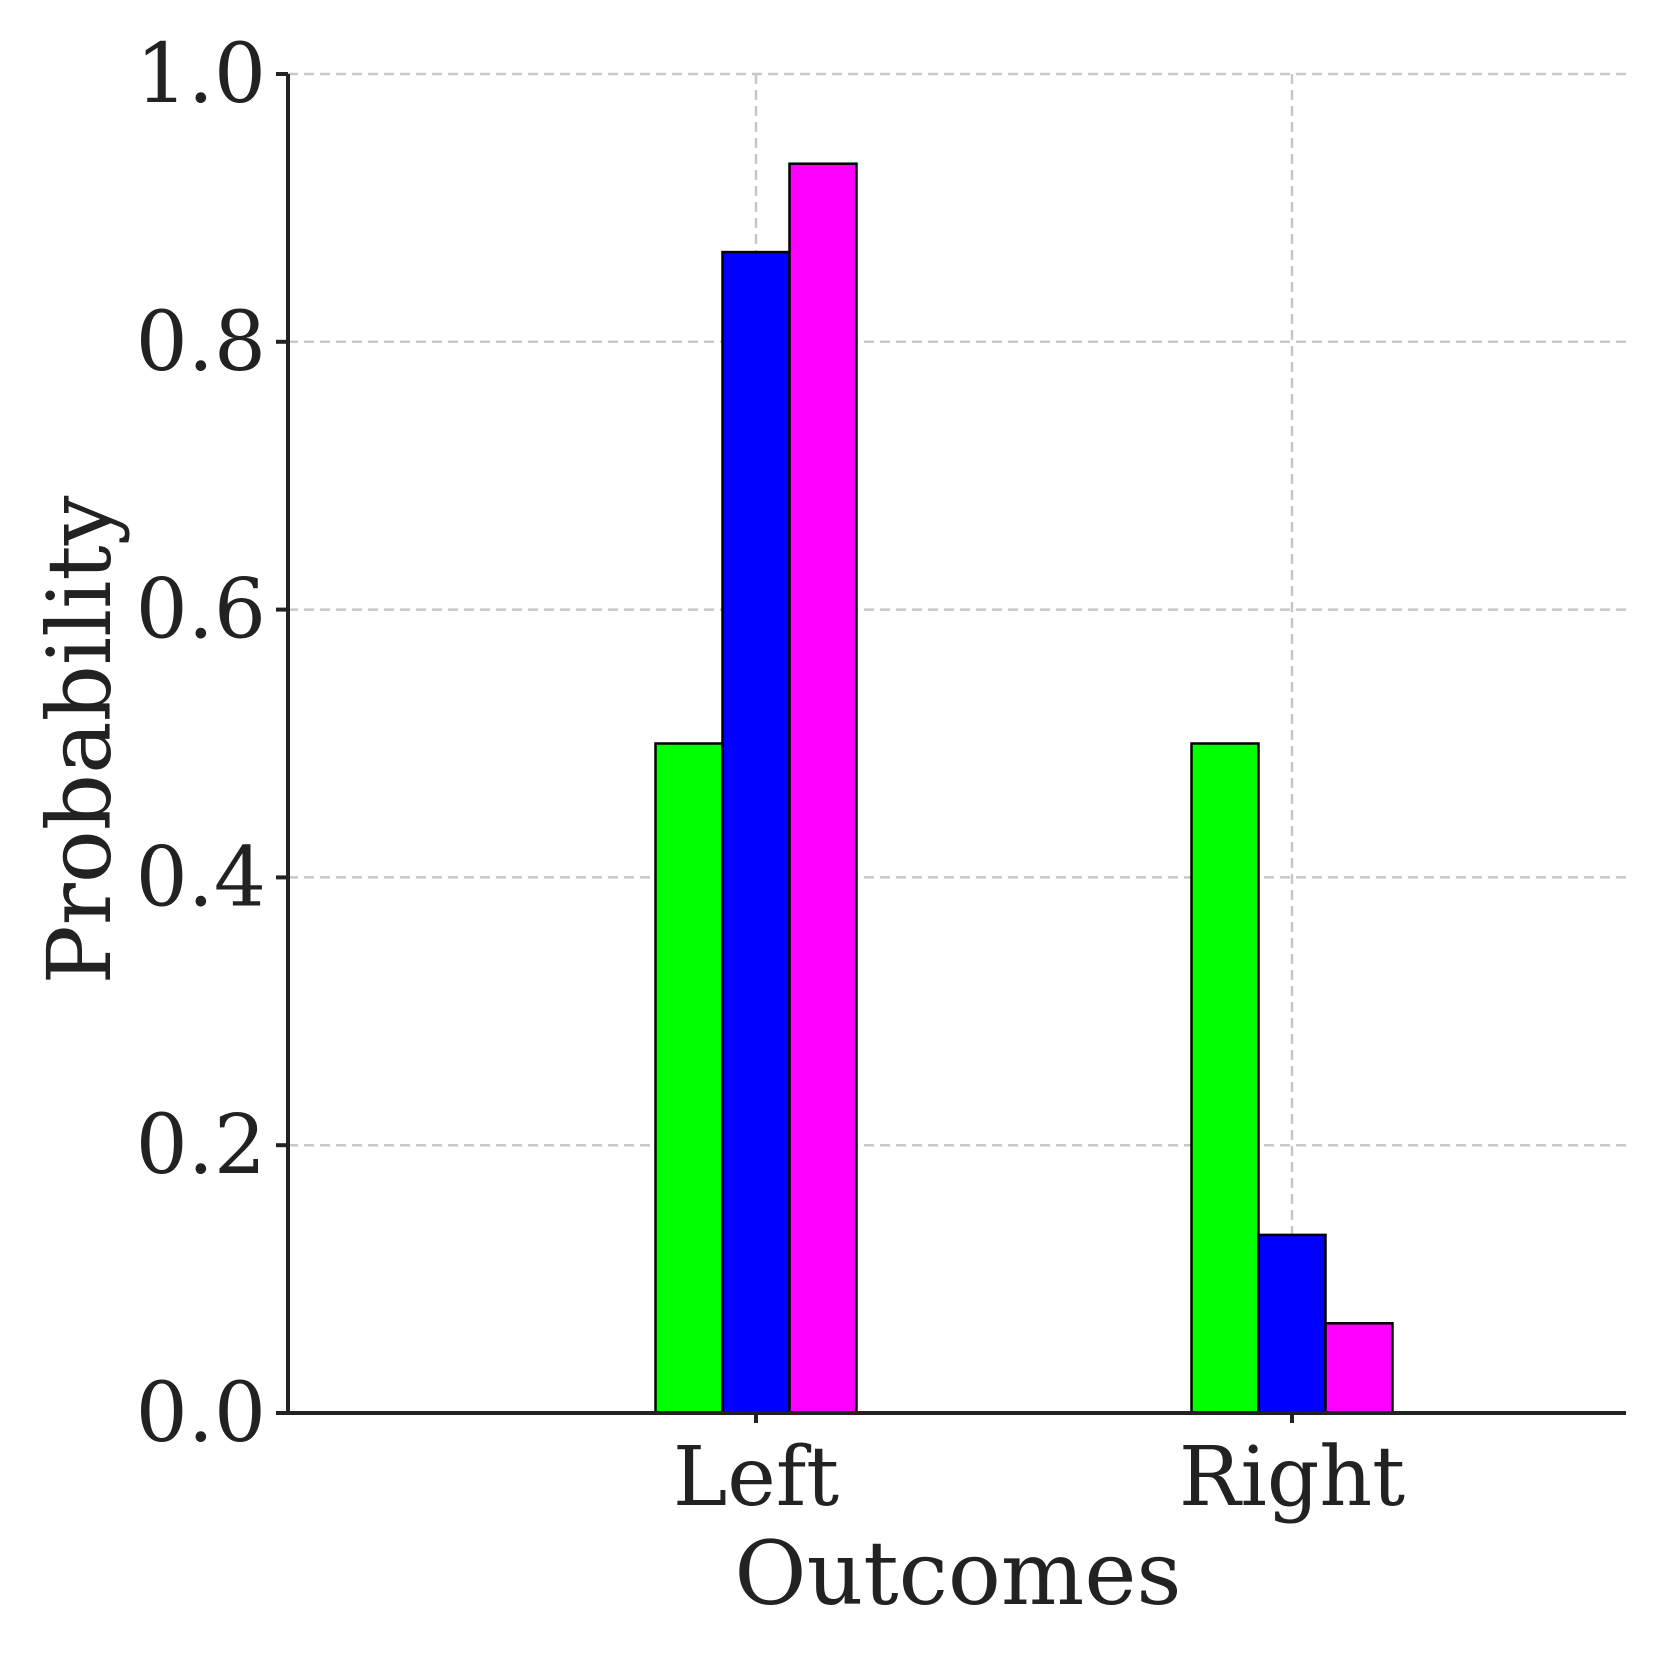 Image resolution: width=1660 pixels, height=1660 pixels. Describe the element at coordinates (957, 1573) in the screenshot. I see `x-axis-title: Outcomes` at that location.